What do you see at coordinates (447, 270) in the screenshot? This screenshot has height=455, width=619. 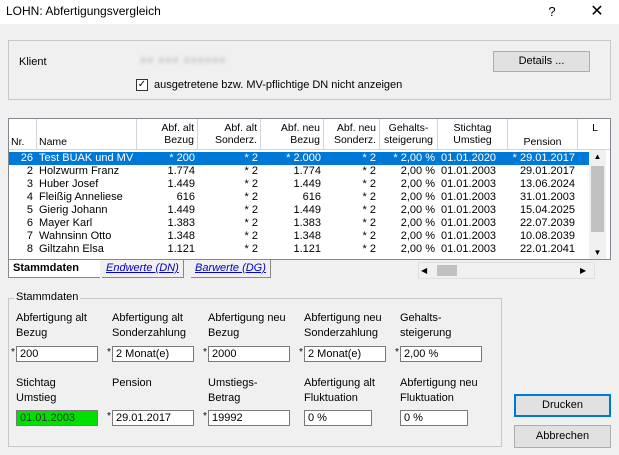 I see `hscroll-thumb` at bounding box center [447, 270].